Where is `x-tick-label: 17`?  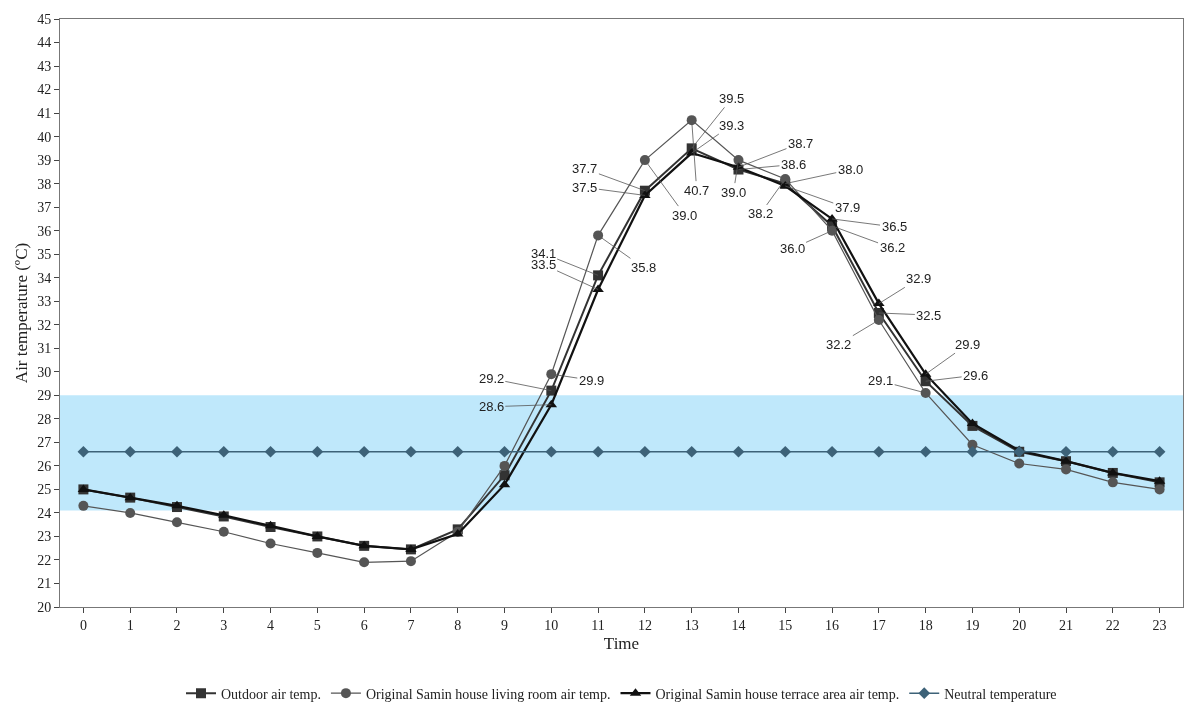
x-tick-label: 17 is located at coordinates (878, 625).